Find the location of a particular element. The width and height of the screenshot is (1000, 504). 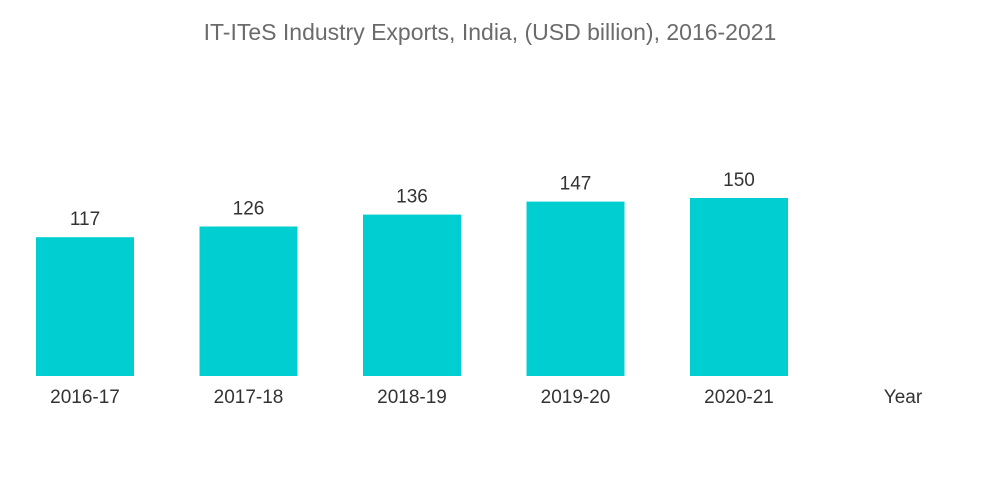

data-label-2016-17: 117 is located at coordinates (85, 219).